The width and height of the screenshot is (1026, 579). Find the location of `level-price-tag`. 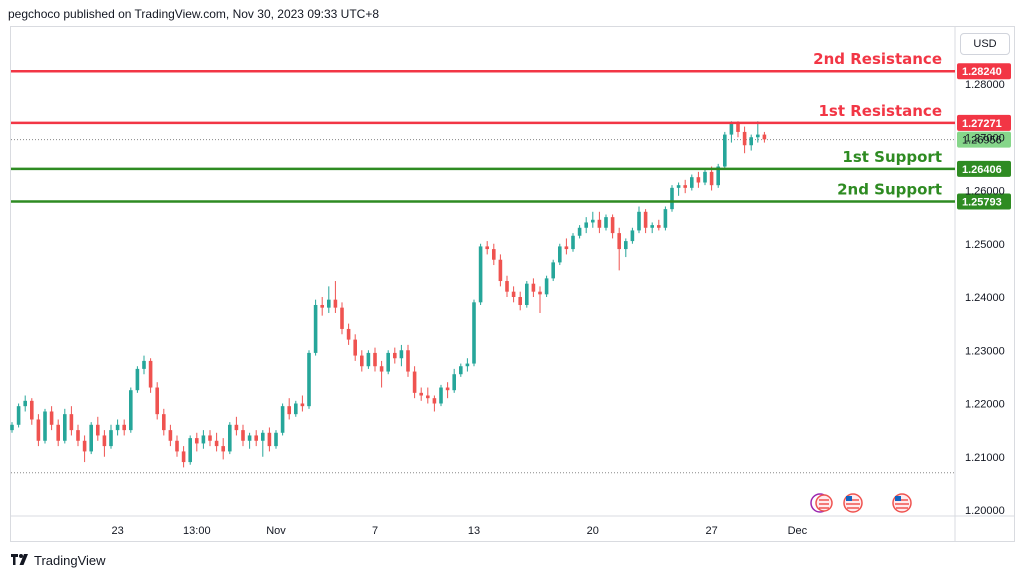

level-price-tag is located at coordinates (984, 122).